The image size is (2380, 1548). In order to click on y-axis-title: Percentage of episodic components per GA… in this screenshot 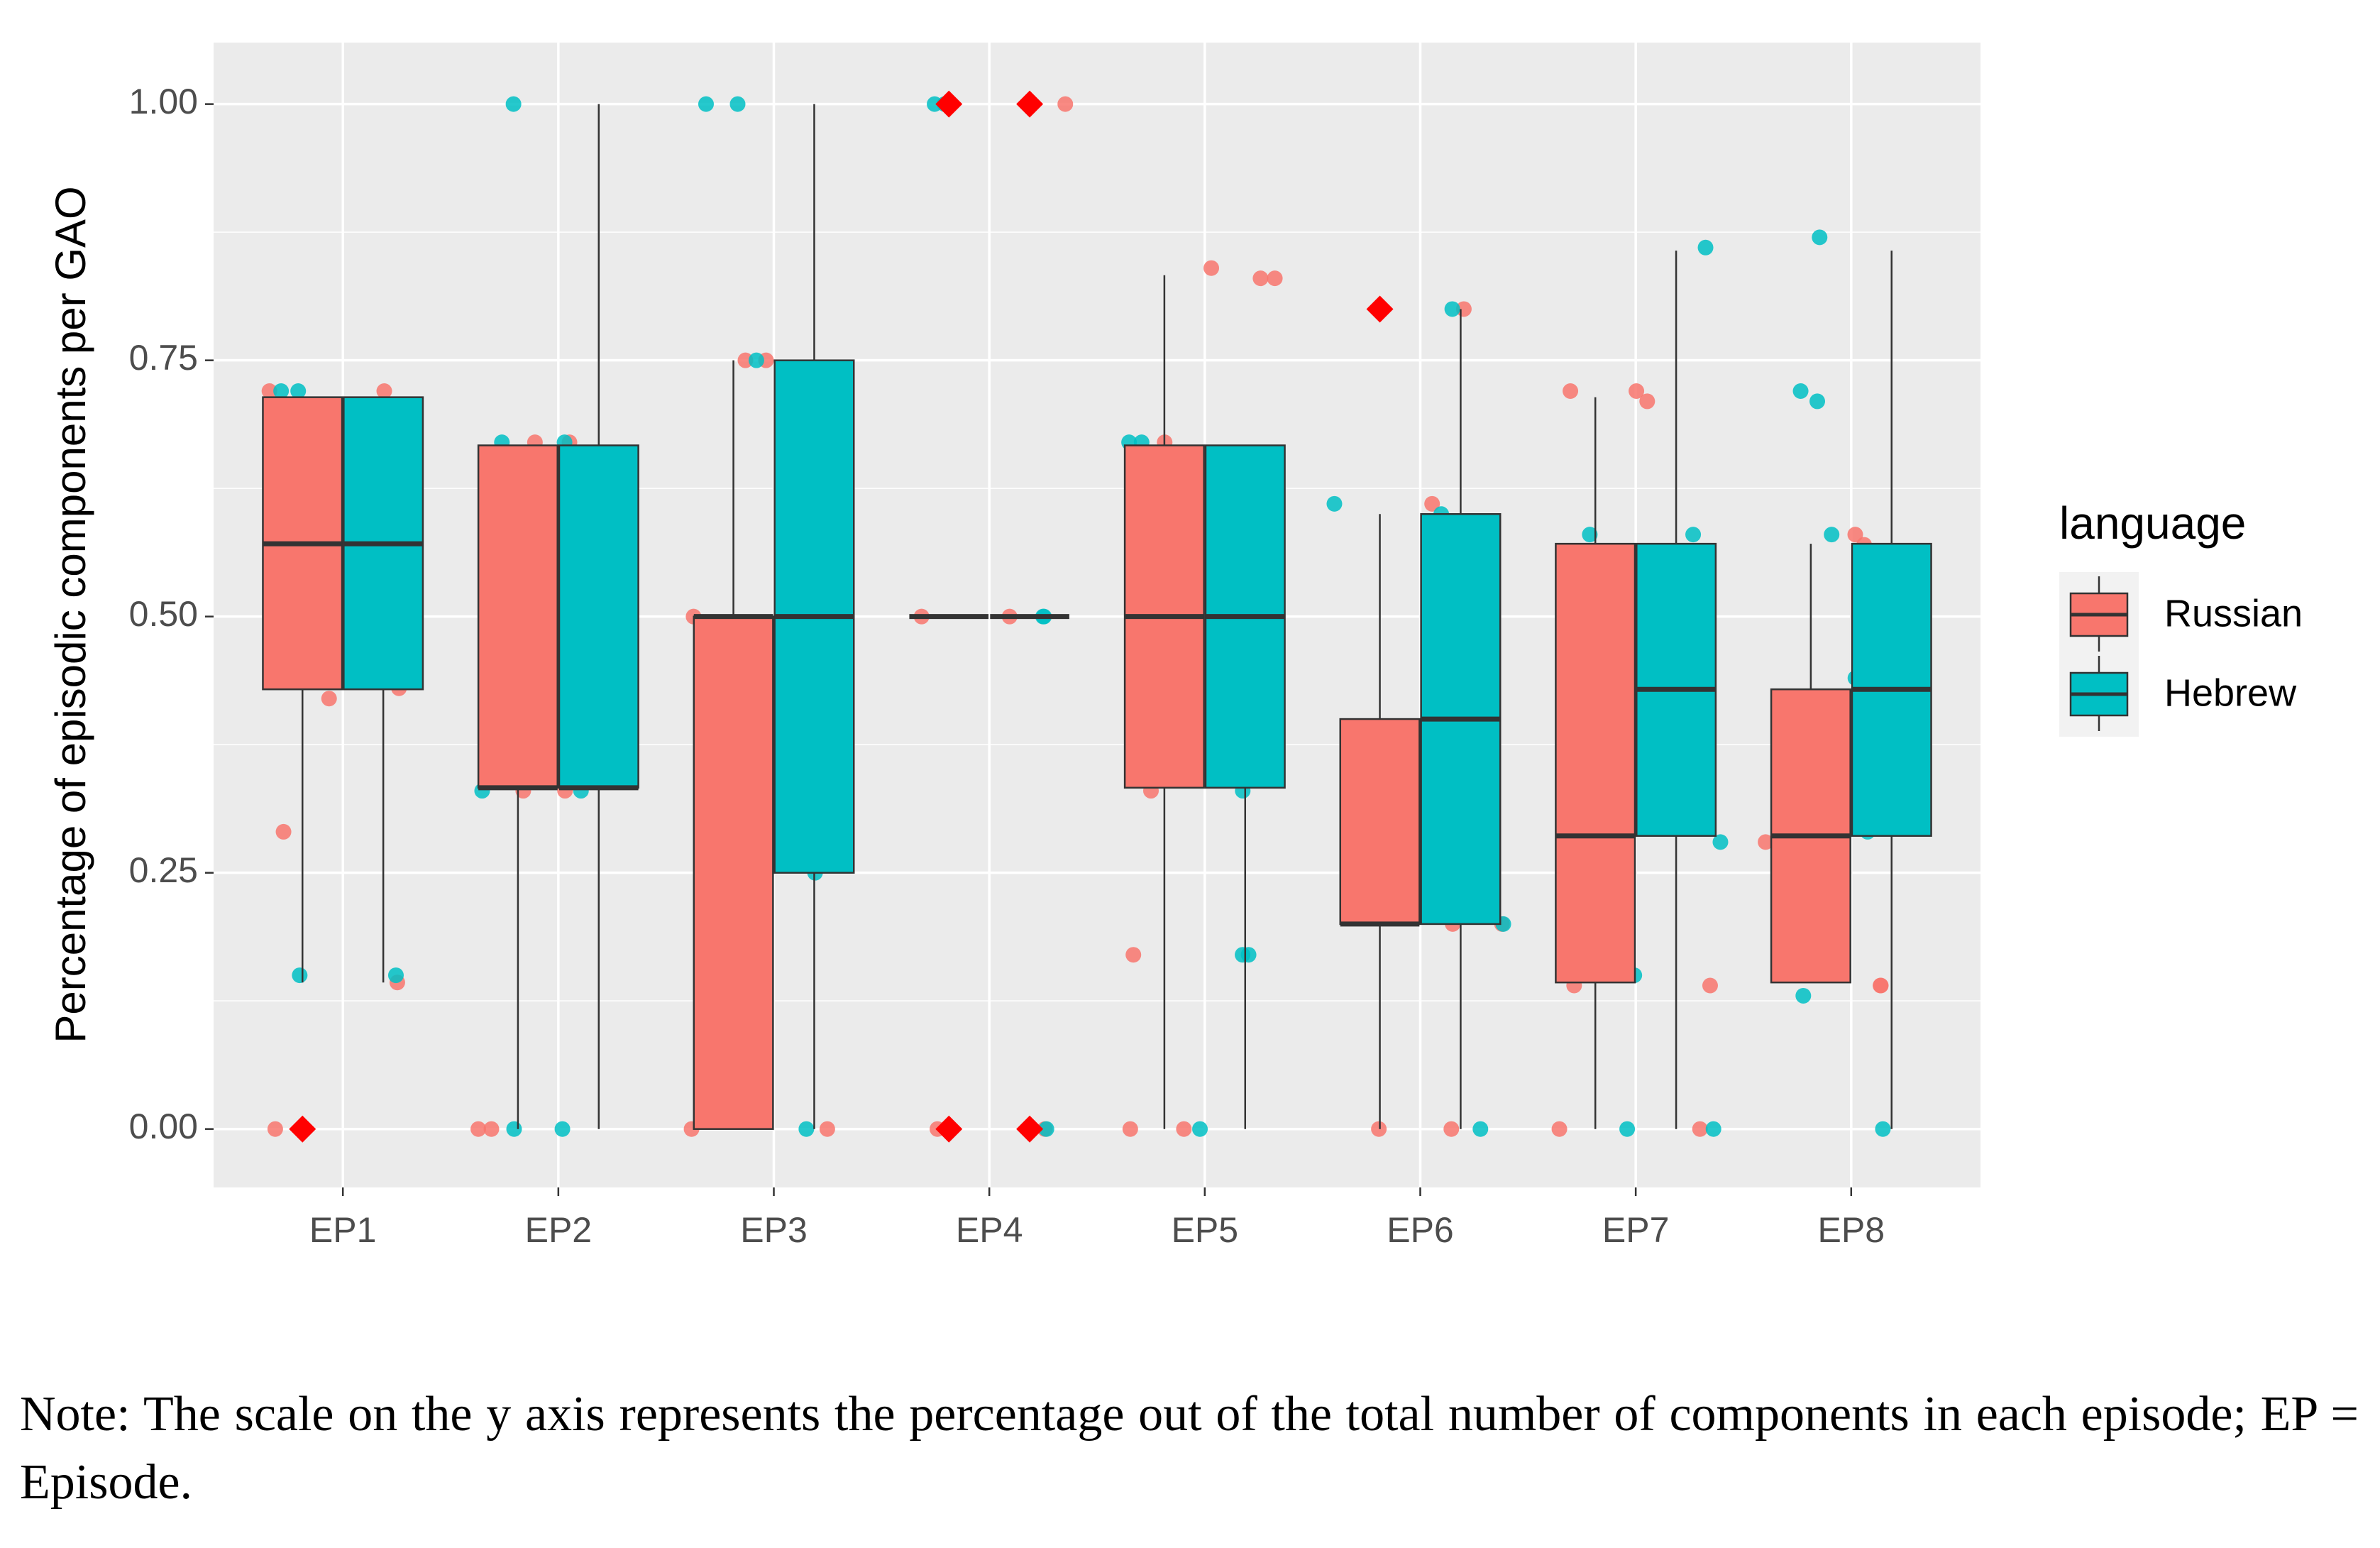, I will do `click(70, 614)`.